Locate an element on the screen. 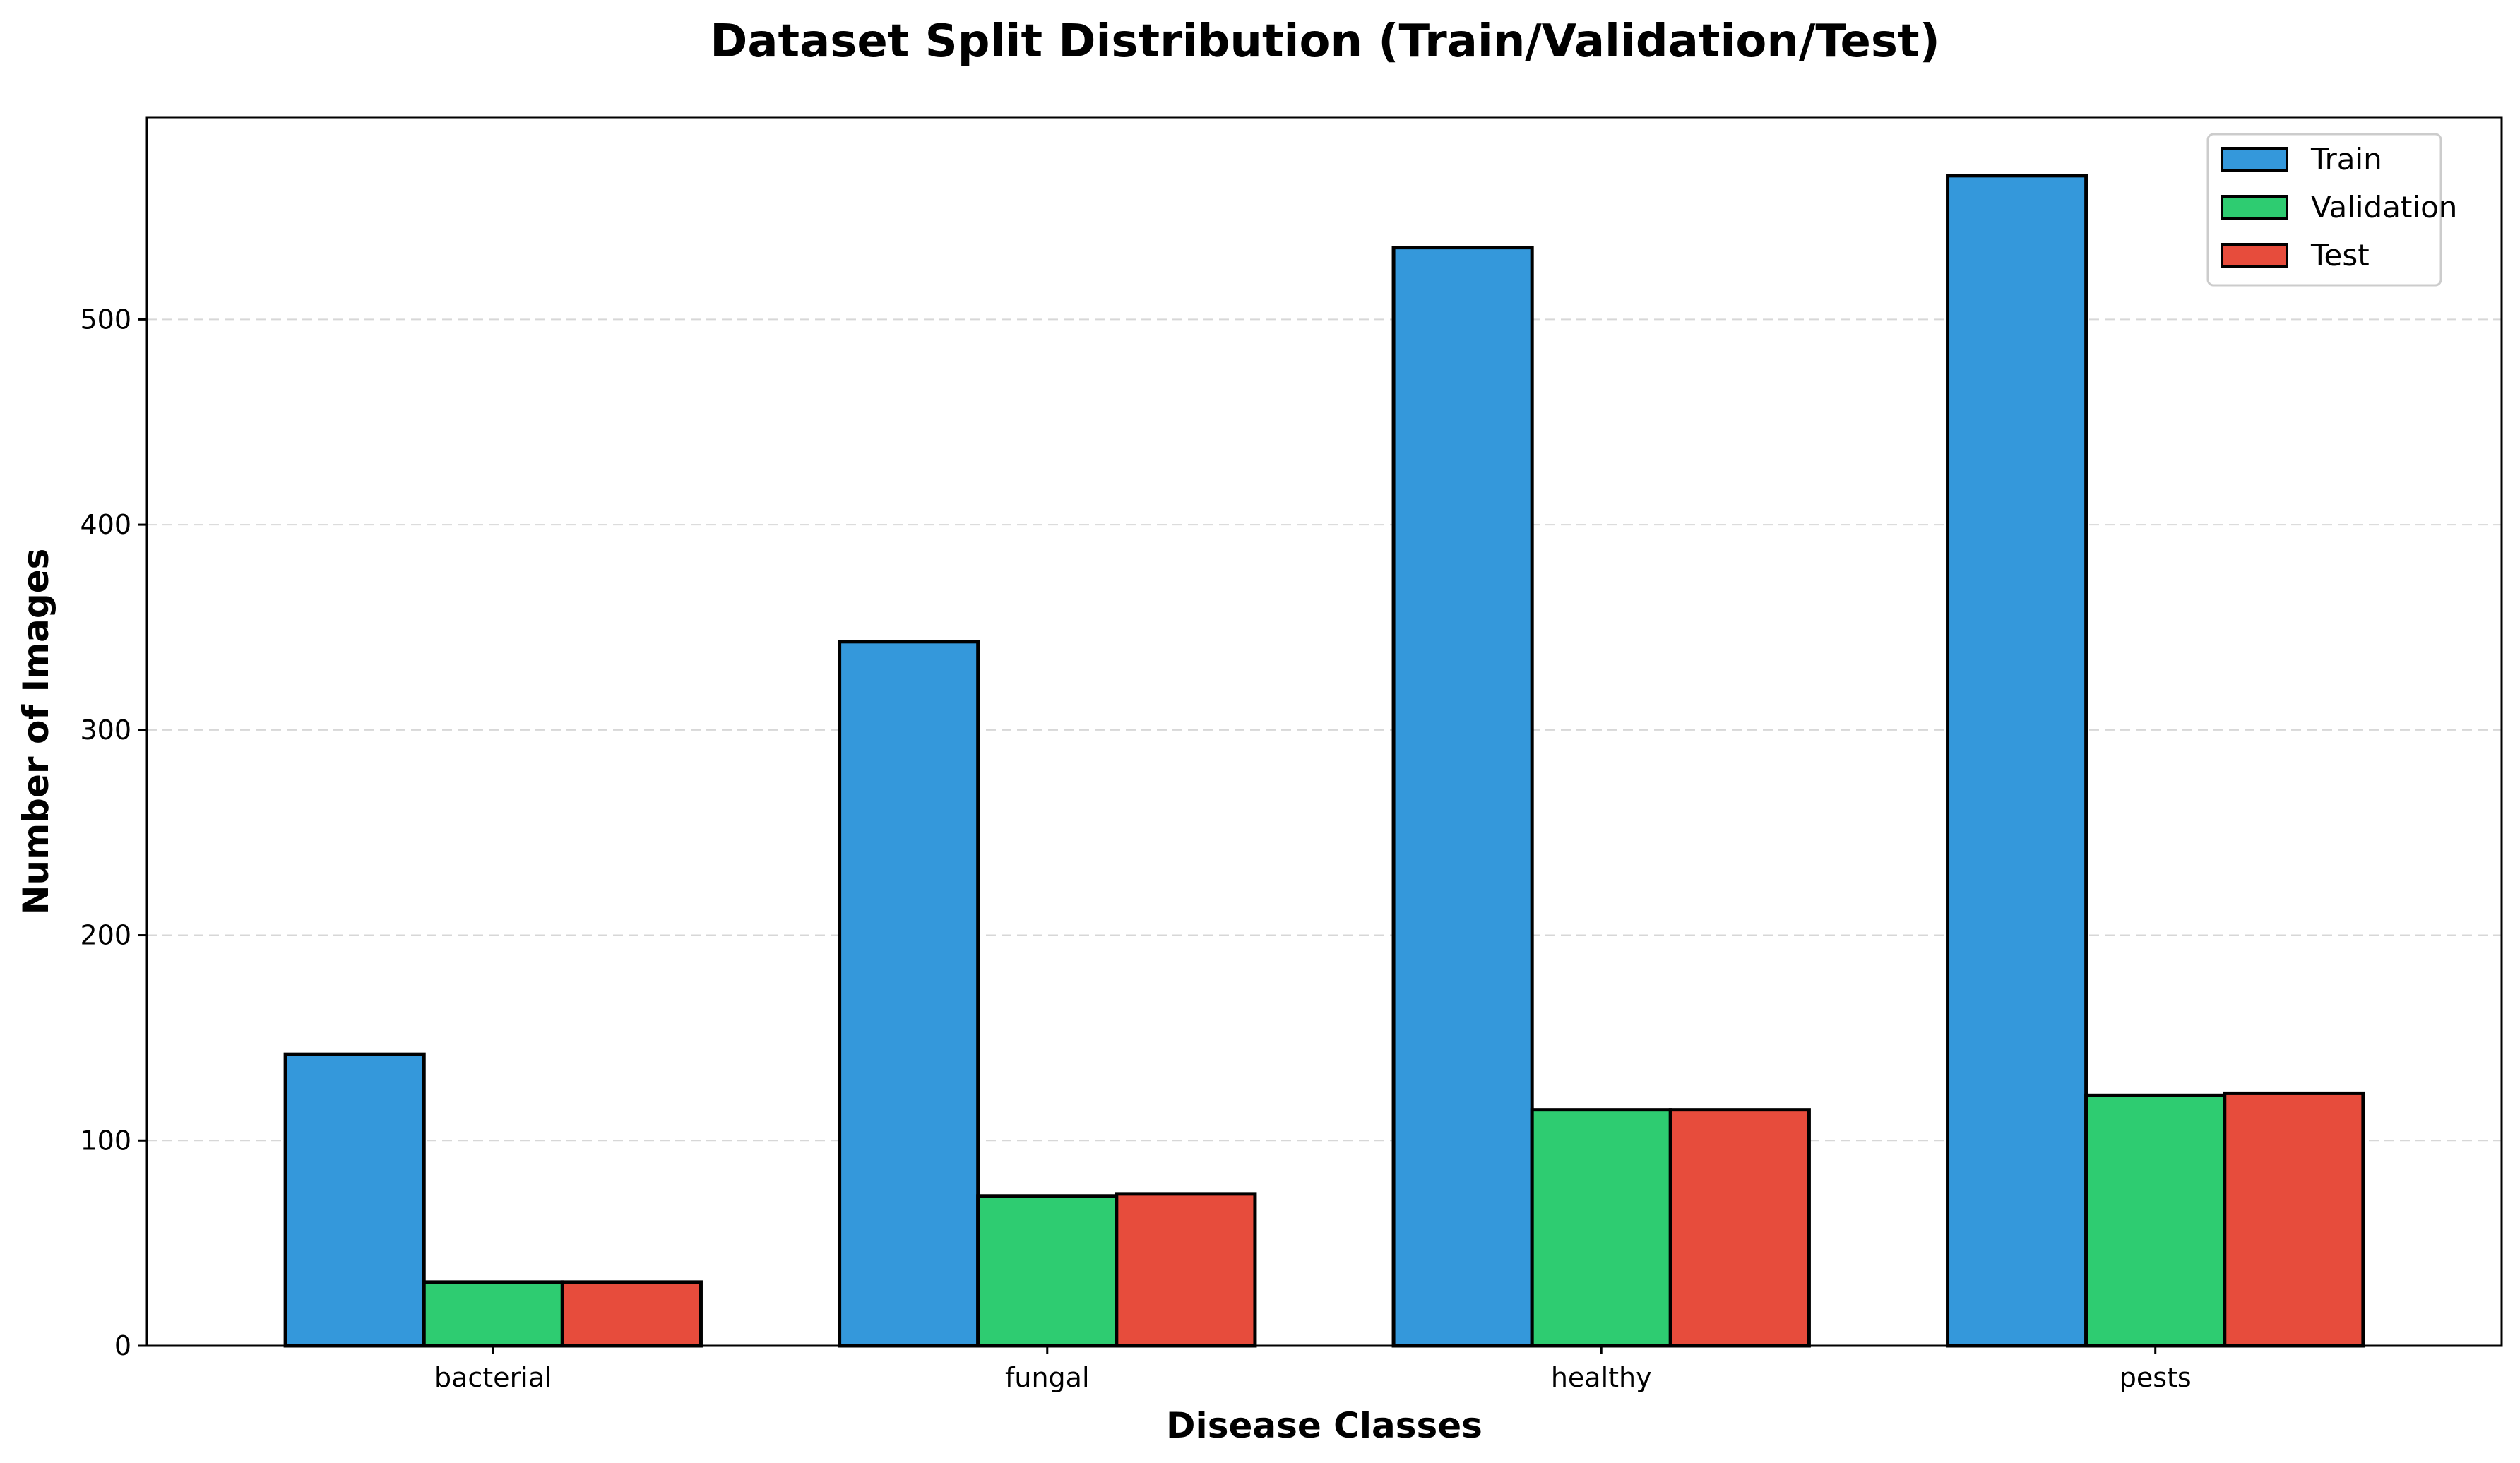 The width and height of the screenshot is (2520, 1463). x-tick-label-healthy: healthy is located at coordinates (1602, 1377).